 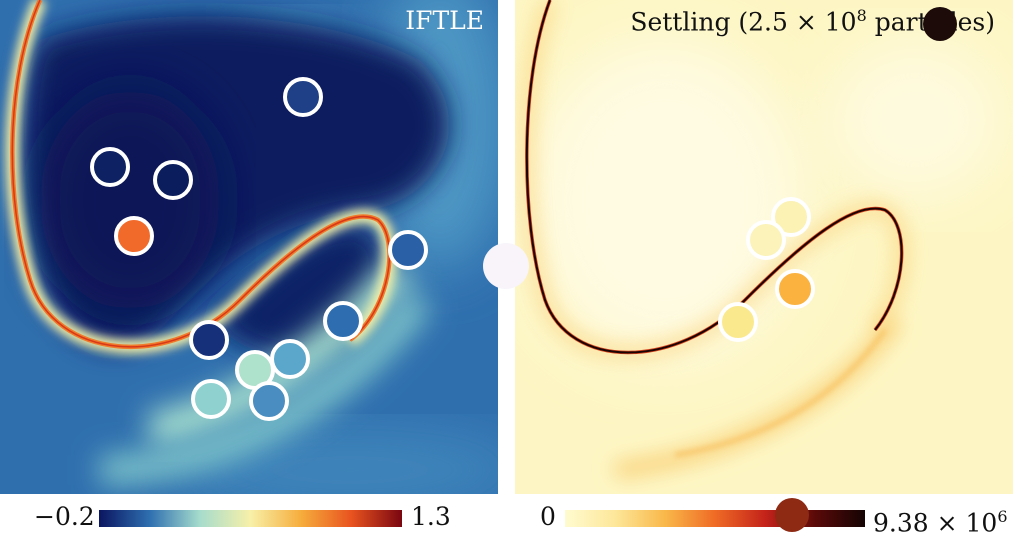 I want to click on iftle-title: IFTLE, so click(x=444, y=20).